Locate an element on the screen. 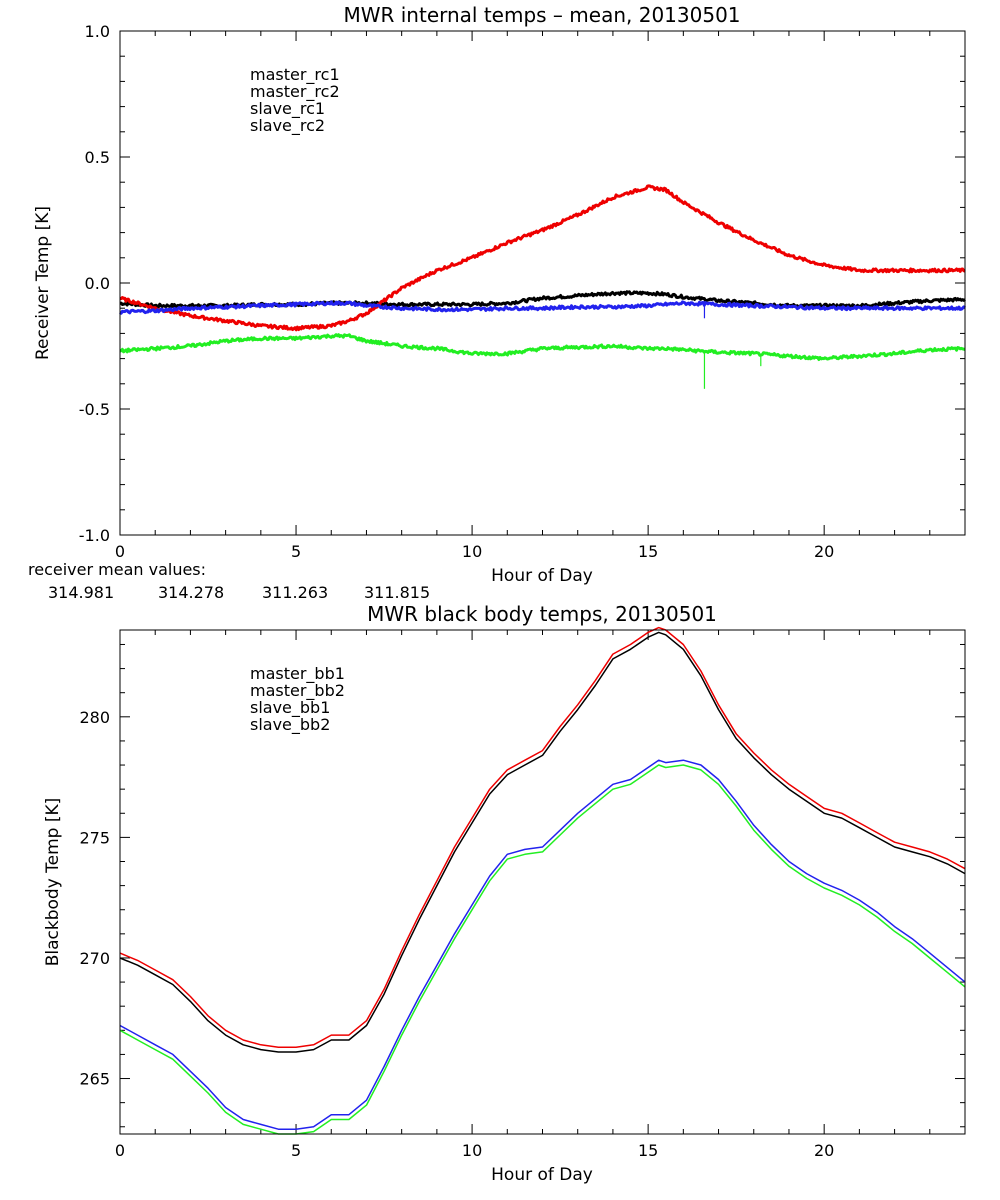 Image resolution: width=1000 pixels, height=1200 pixels. y-tick-label: 265 is located at coordinates (94, 1079).